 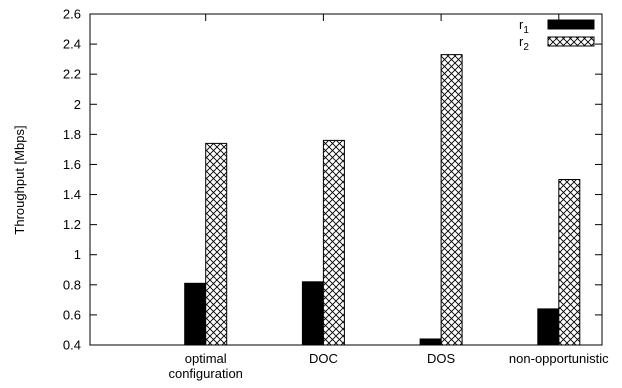 I want to click on y-tick-label: 0.8, so click(x=72, y=284).